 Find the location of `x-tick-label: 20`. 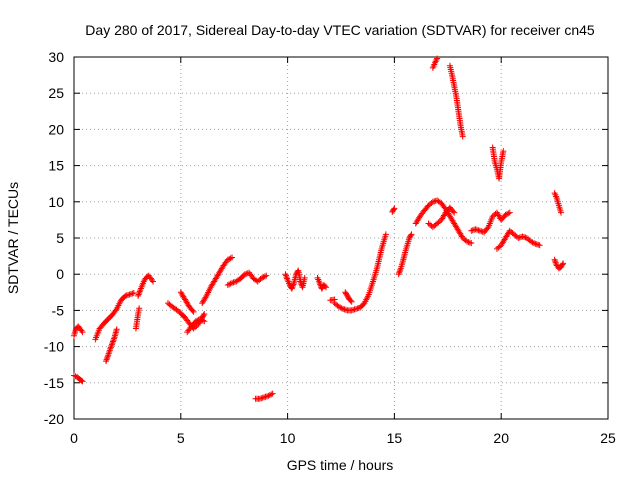

x-tick-label: 20 is located at coordinates (501, 438).